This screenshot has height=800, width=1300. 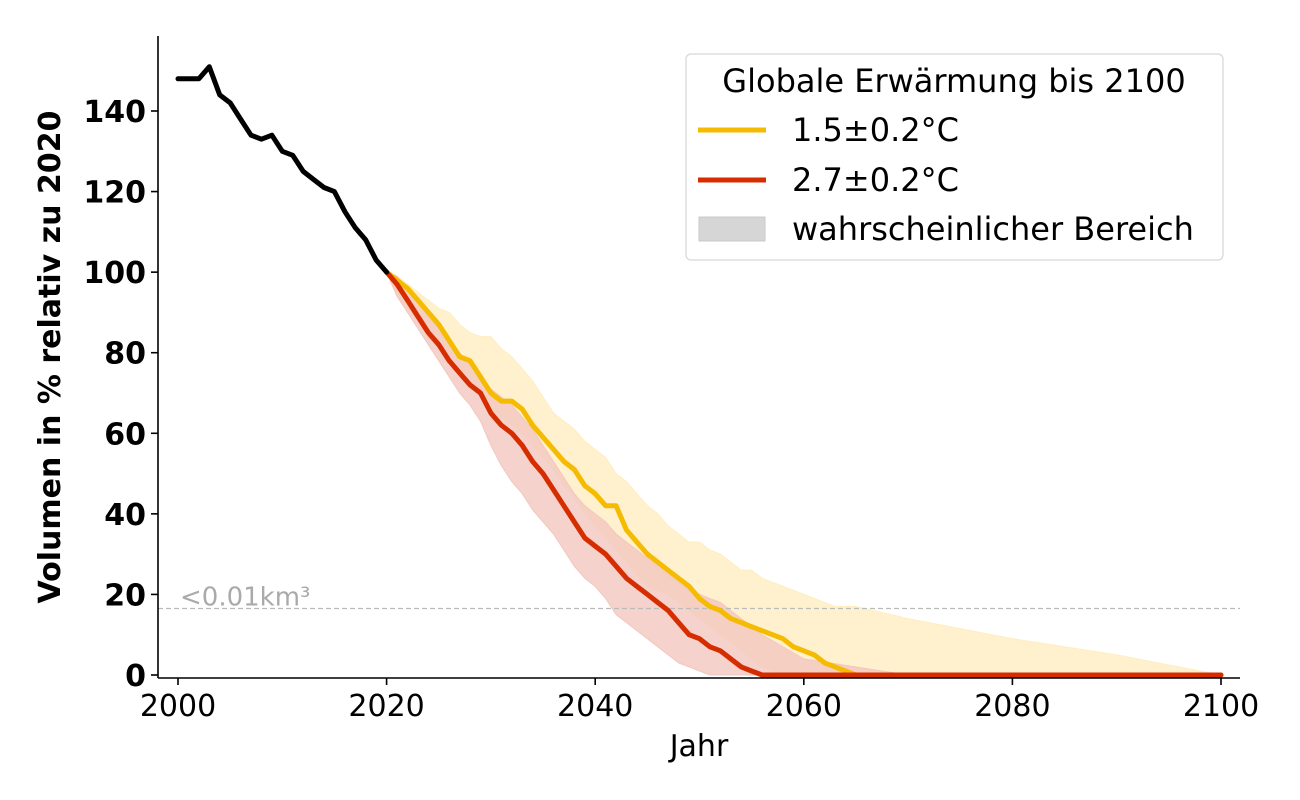 I want to click on y-tick-label: 120, so click(x=114, y=193).